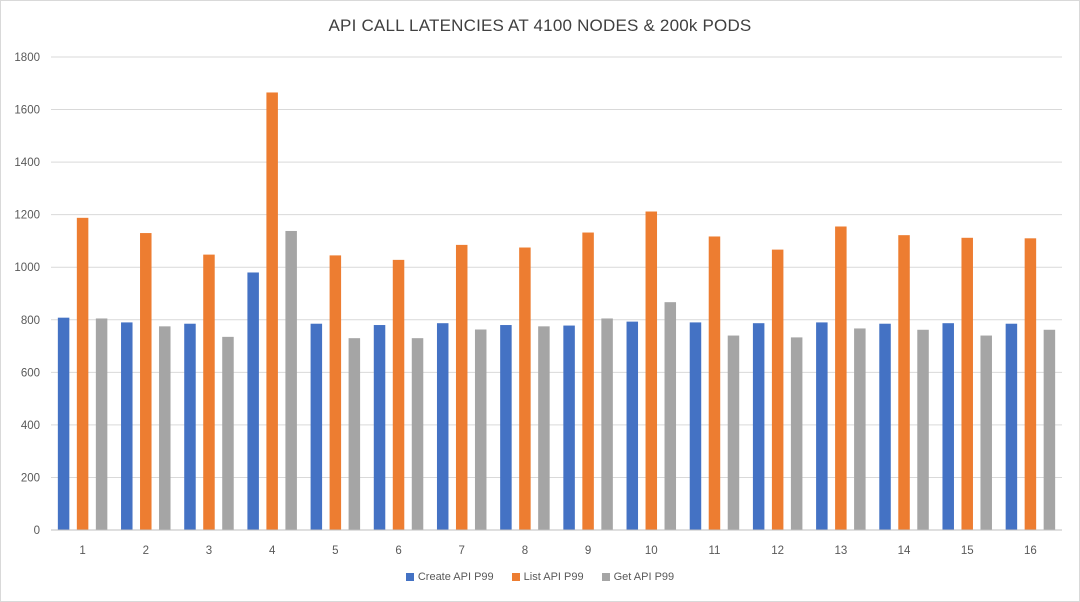 The height and width of the screenshot is (602, 1080). What do you see at coordinates (37, 531) in the screenshot?
I see `y-tick-label: 0` at bounding box center [37, 531].